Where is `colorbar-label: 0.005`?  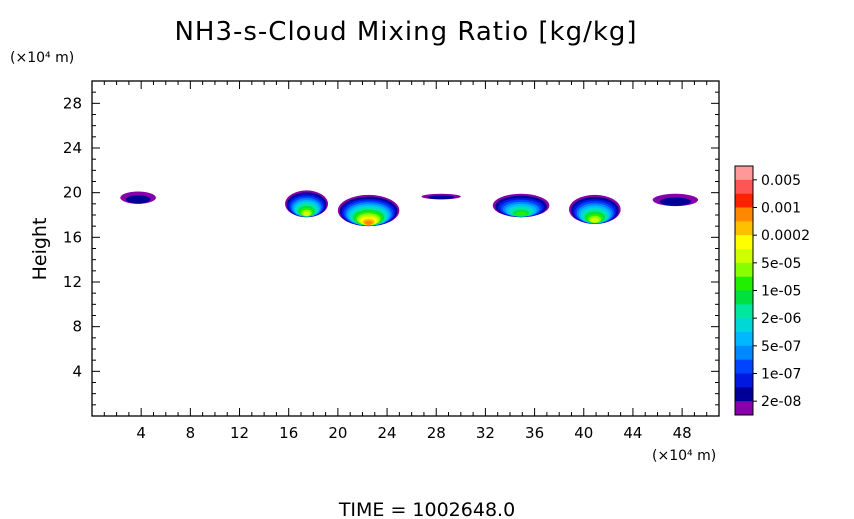 colorbar-label: 0.005 is located at coordinates (781, 181).